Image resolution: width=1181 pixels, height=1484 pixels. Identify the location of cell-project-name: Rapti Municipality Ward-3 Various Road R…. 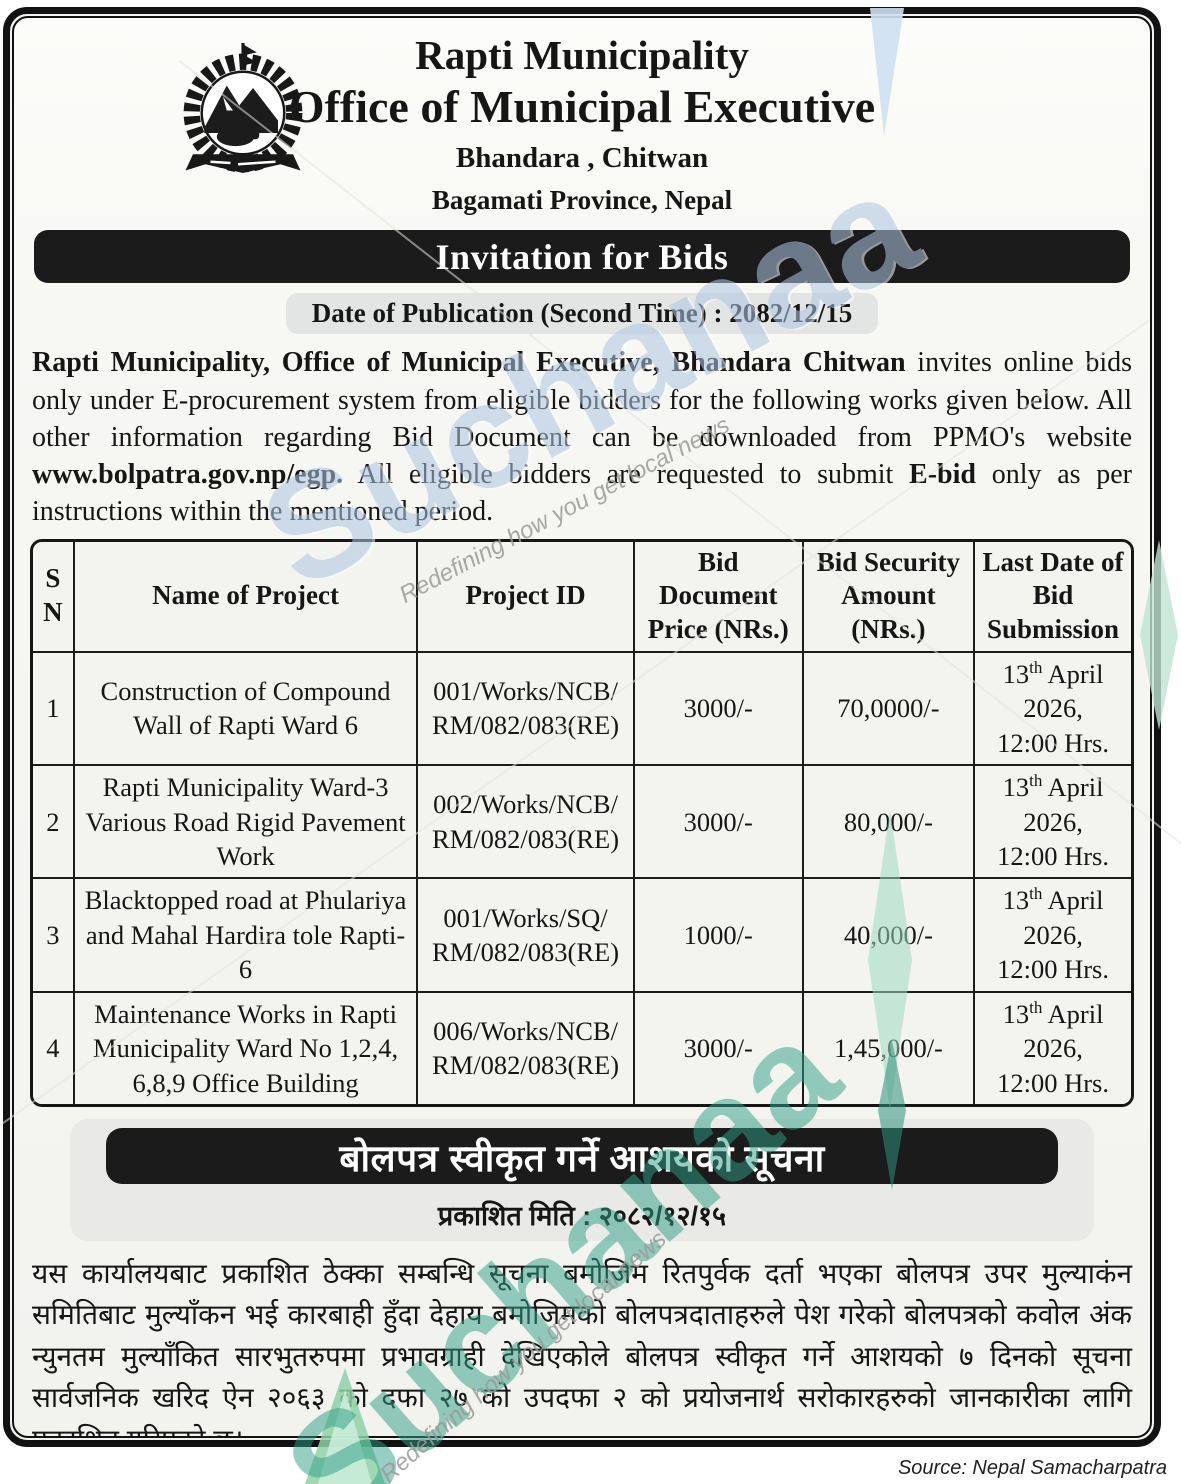
(246, 823).